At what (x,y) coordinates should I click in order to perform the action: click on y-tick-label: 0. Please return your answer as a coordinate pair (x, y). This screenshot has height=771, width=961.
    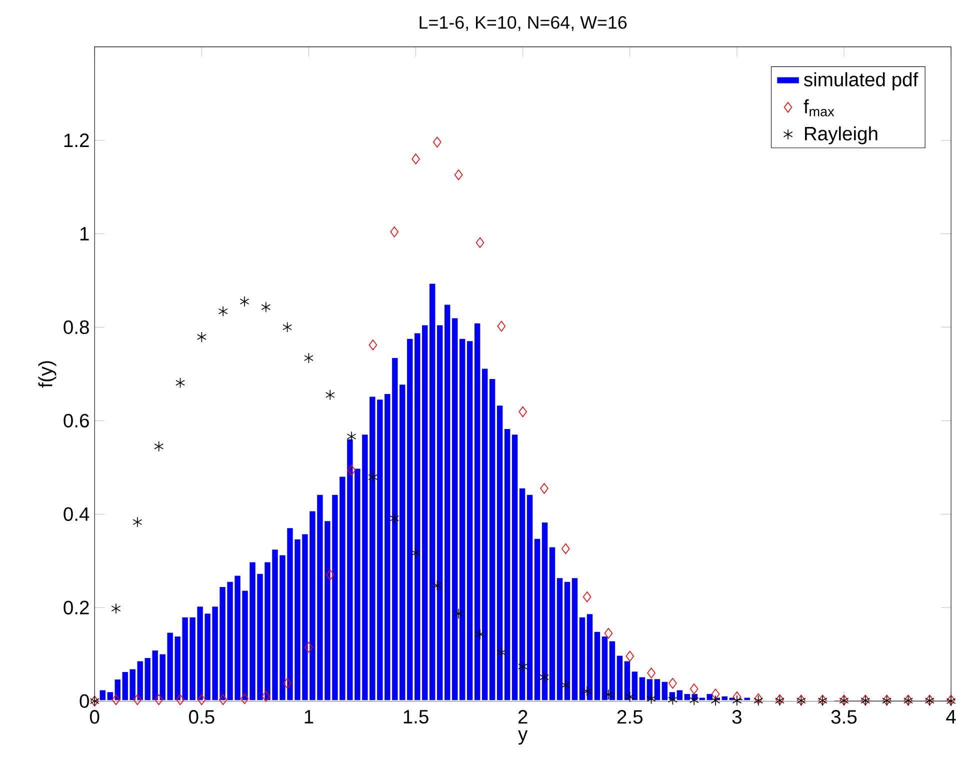
    Looking at the image, I should click on (84, 701).